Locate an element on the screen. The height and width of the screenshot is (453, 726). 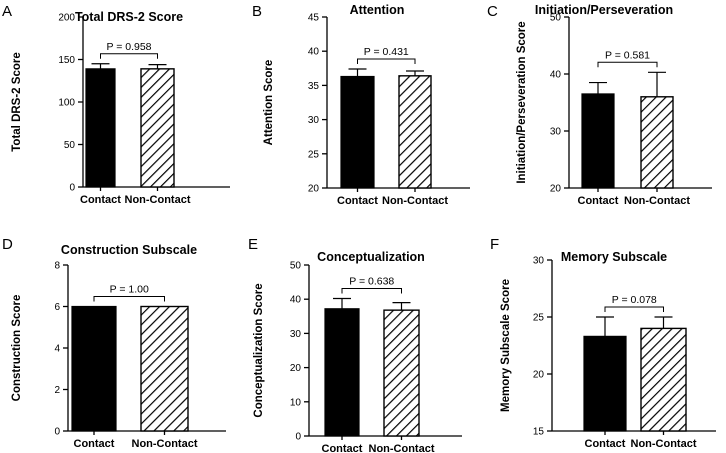
y-axis-label: Attention Score is located at coordinates (269, 103).